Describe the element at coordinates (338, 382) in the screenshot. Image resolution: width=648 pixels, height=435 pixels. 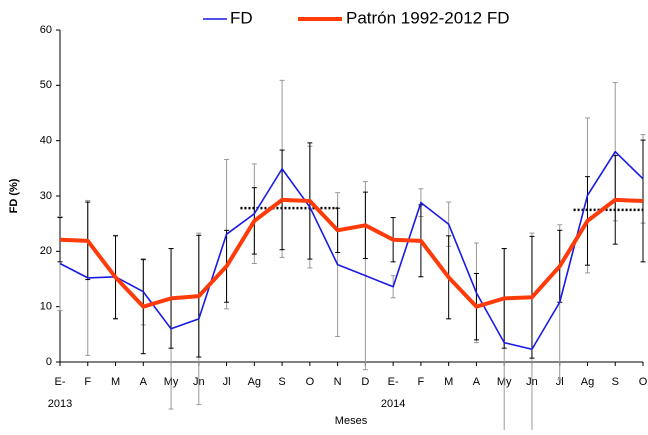
I see `x-tick-label: N` at that location.